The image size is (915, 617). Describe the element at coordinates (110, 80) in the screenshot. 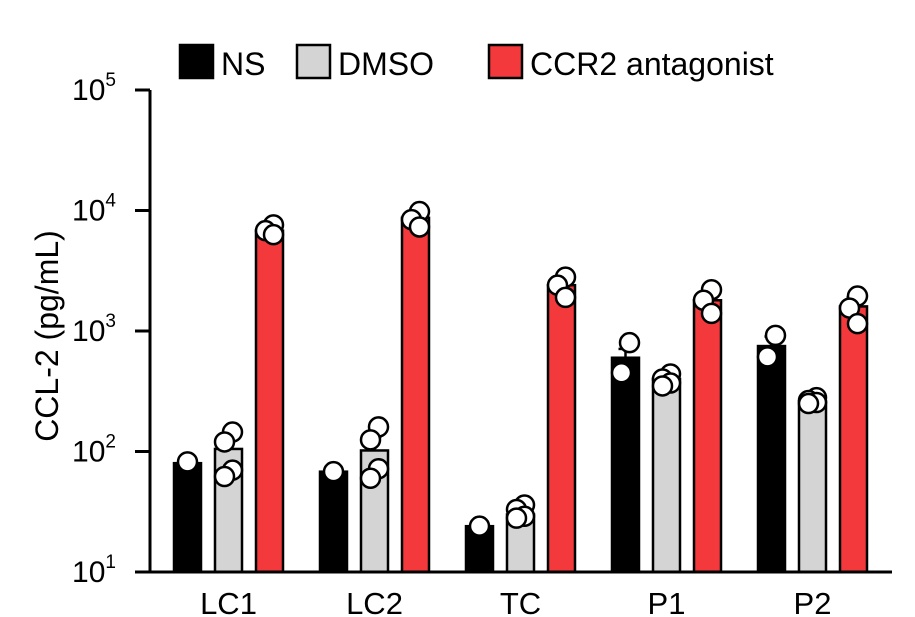

I see `y-tick-exponent: 5` at that location.